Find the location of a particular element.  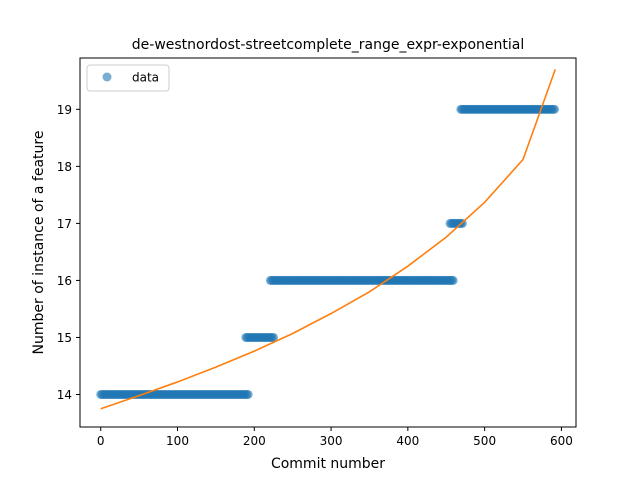

y-tick-label: 17 is located at coordinates (64, 224).